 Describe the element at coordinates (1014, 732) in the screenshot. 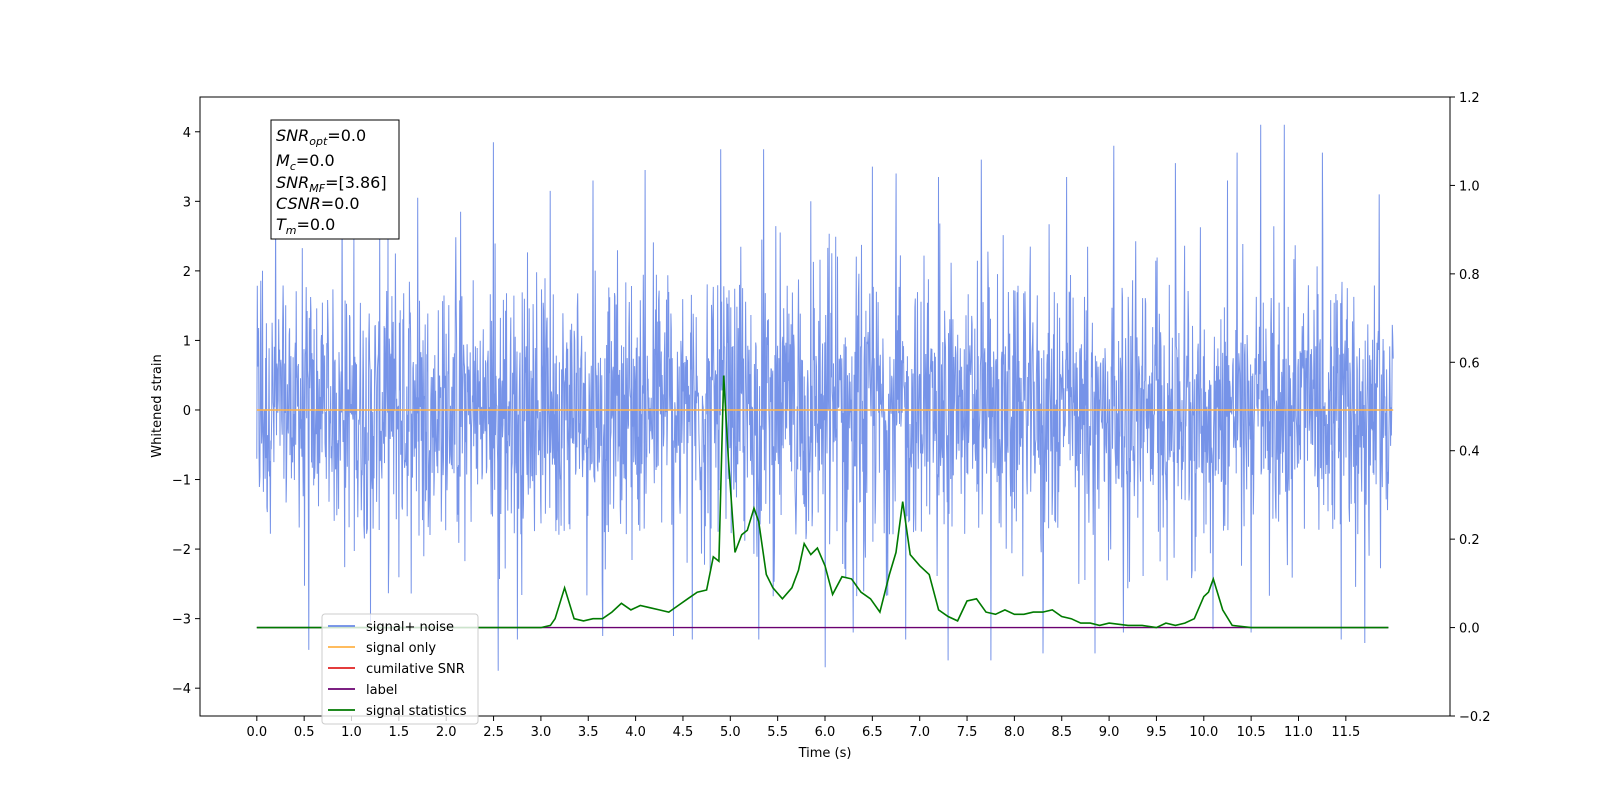

I see `x-tick-label: 8.0` at that location.